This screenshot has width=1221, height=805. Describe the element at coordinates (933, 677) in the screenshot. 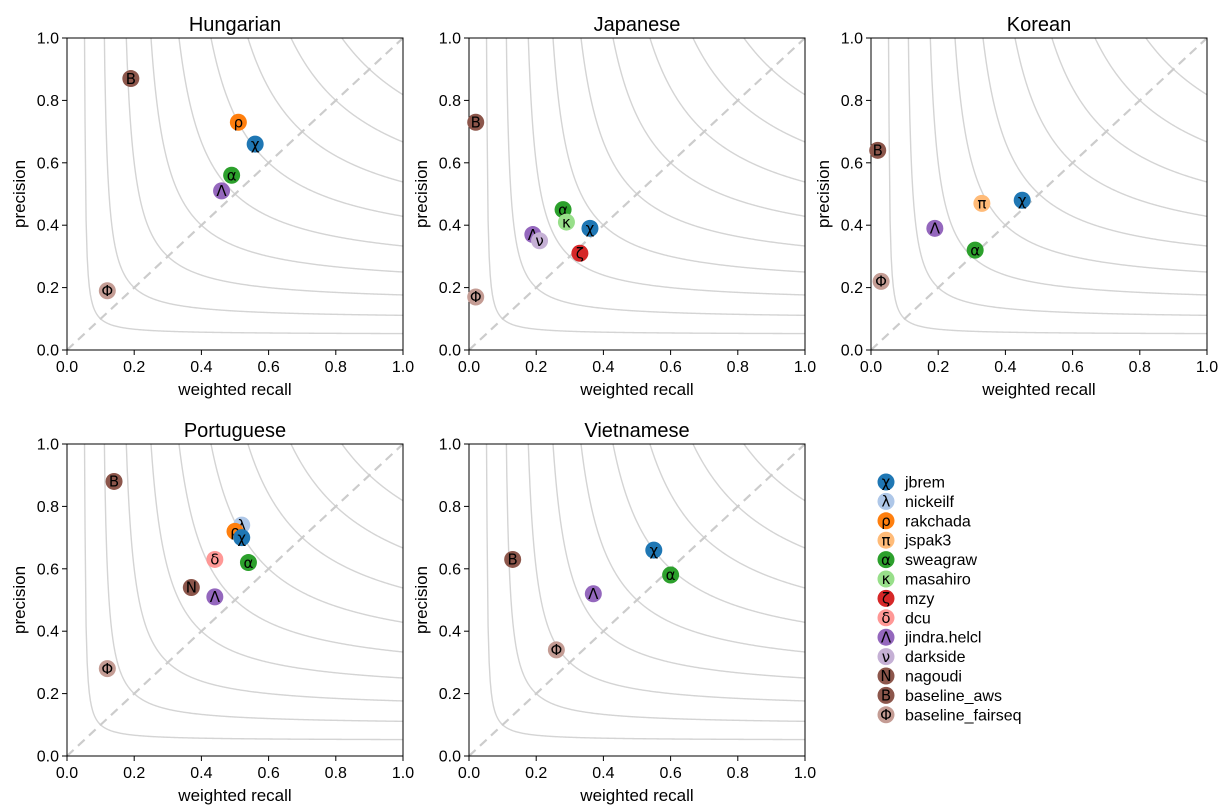

I see `legend-label: nagoudi` at that location.